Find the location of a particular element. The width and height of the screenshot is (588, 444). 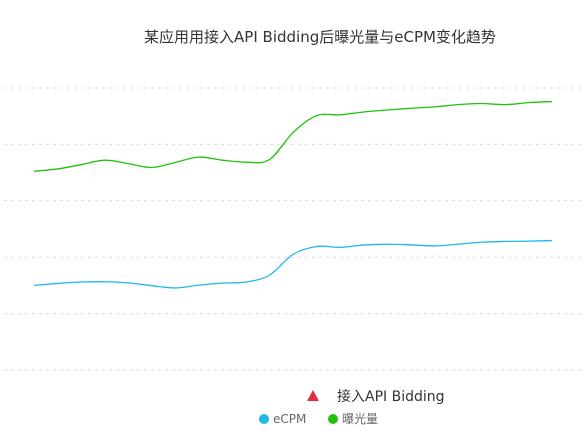

legend-ecpm-label: eCPM is located at coordinates (289, 419).